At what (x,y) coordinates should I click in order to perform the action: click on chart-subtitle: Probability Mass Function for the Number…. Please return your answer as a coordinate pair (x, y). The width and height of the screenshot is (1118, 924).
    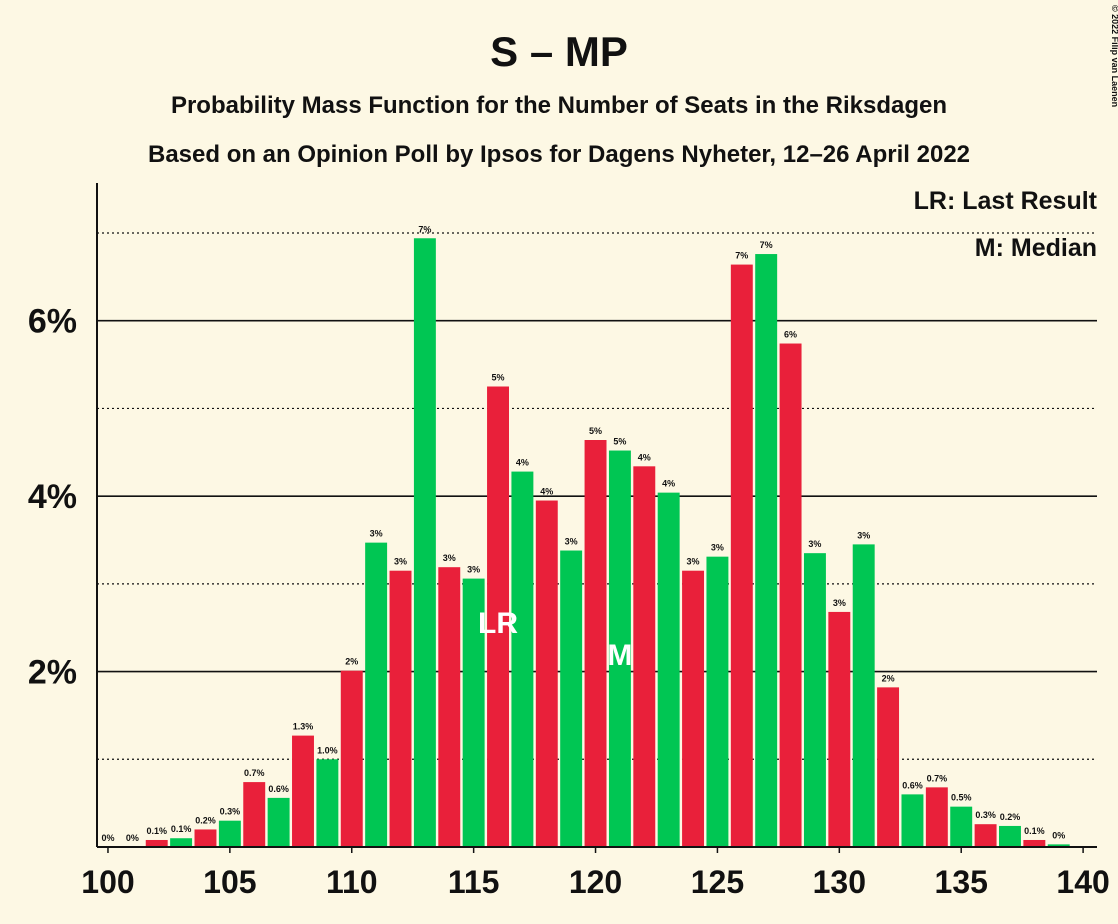
    Looking at the image, I should click on (559, 105).